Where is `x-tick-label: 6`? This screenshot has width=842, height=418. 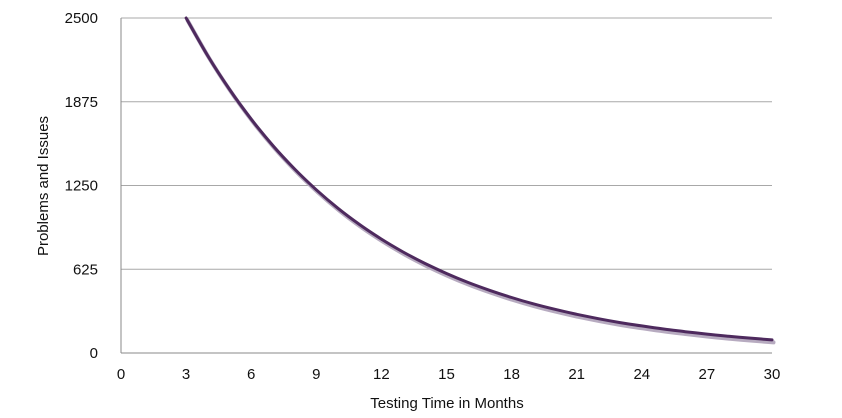 x-tick-label: 6 is located at coordinates (251, 374).